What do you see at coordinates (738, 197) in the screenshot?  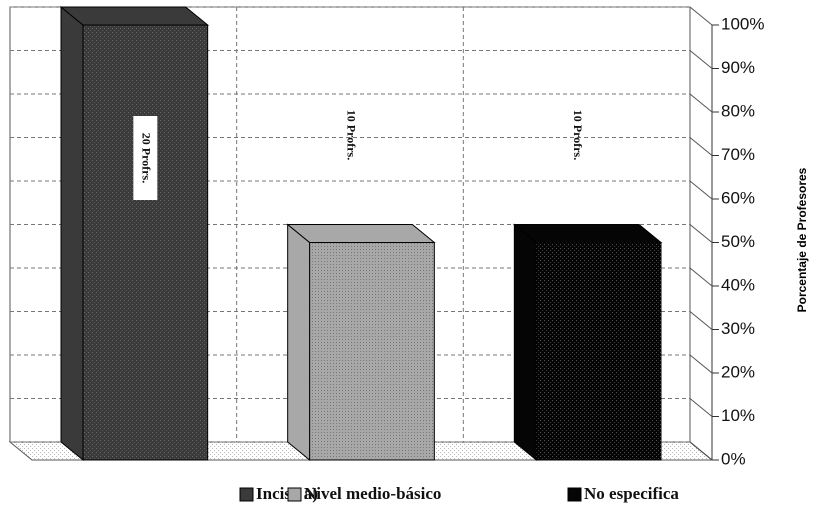 I see `y-tick-label: 60%` at bounding box center [738, 197].